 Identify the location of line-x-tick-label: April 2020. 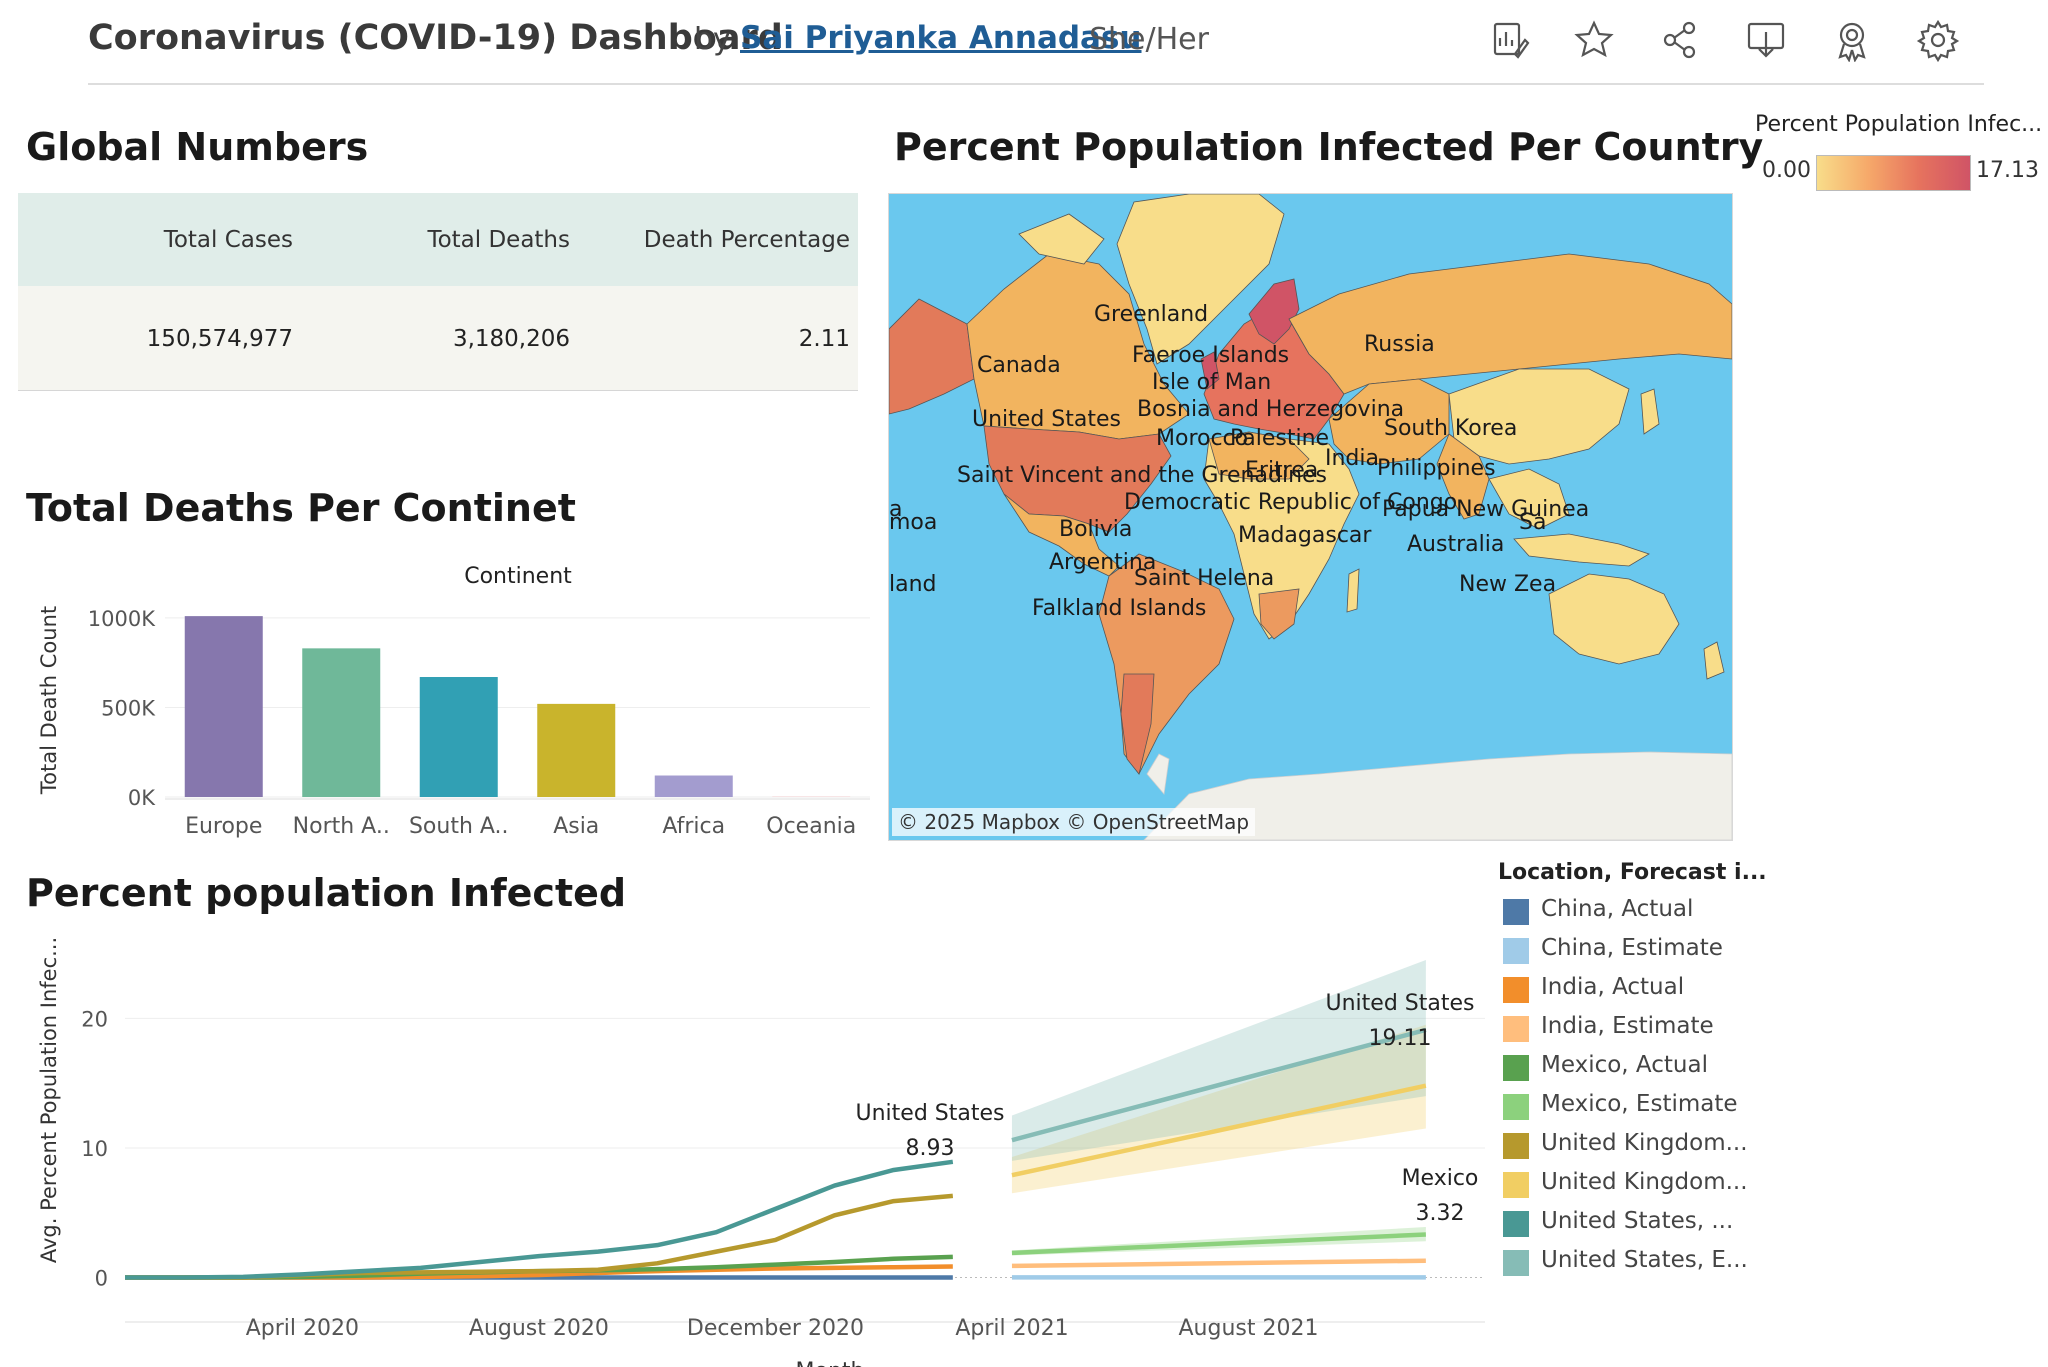
(302, 1328).